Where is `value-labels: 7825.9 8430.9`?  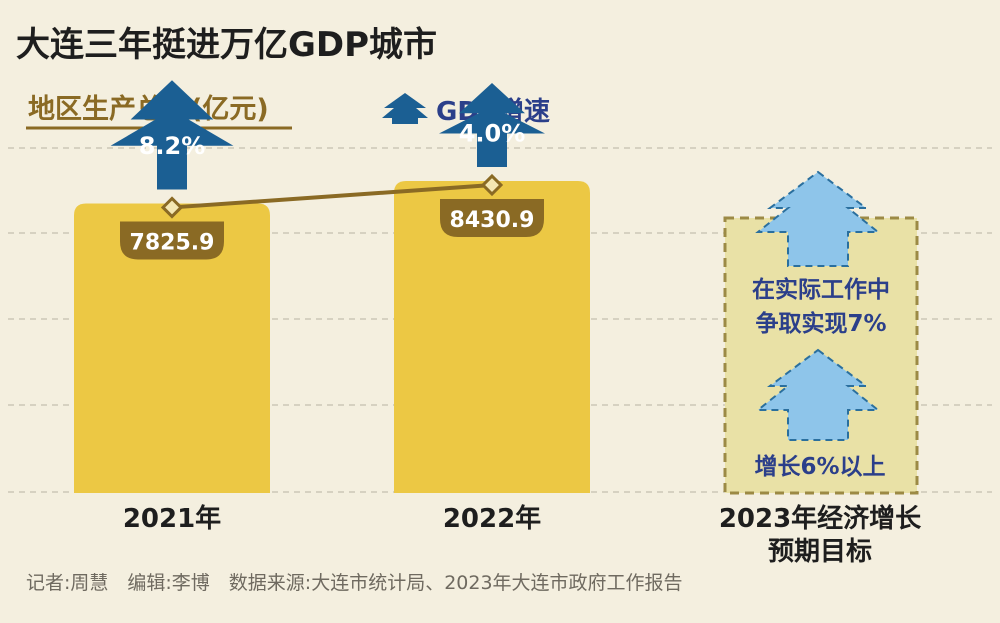 value-labels: 7825.9 8430.9 is located at coordinates (332, 229).